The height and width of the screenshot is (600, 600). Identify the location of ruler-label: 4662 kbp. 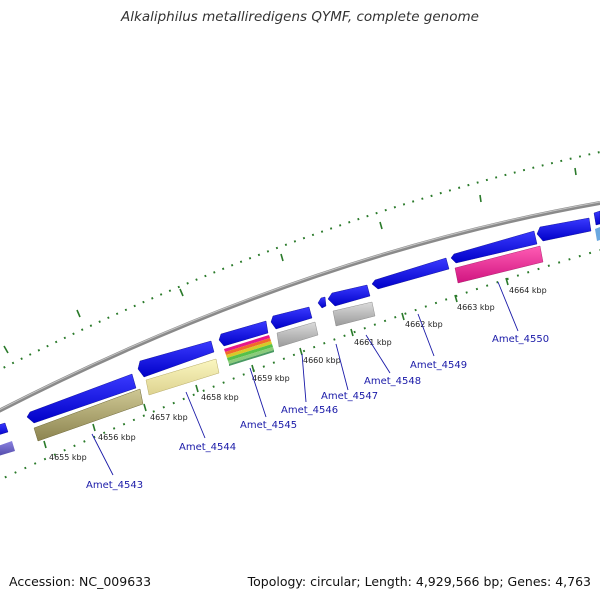
(424, 324).